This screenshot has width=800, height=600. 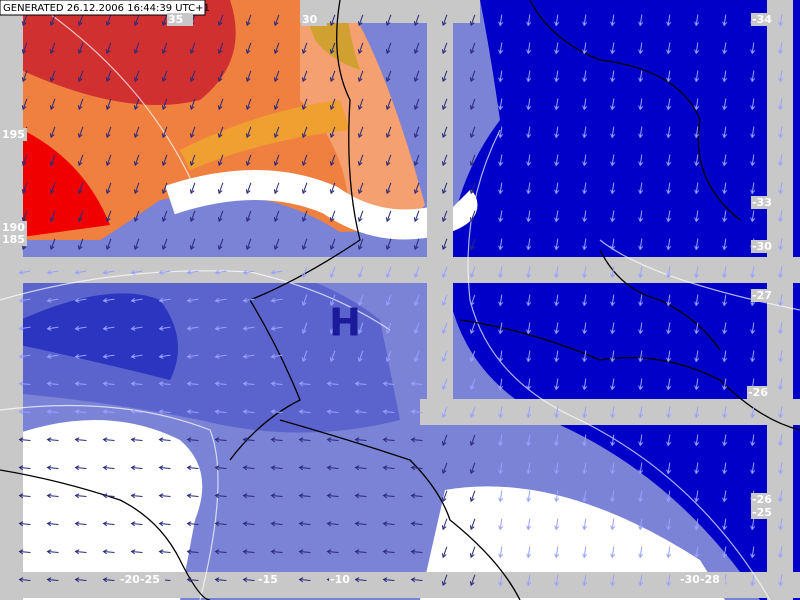 What do you see at coordinates (265, 135) in the screenshot?
I see `field-amber` at bounding box center [265, 135].